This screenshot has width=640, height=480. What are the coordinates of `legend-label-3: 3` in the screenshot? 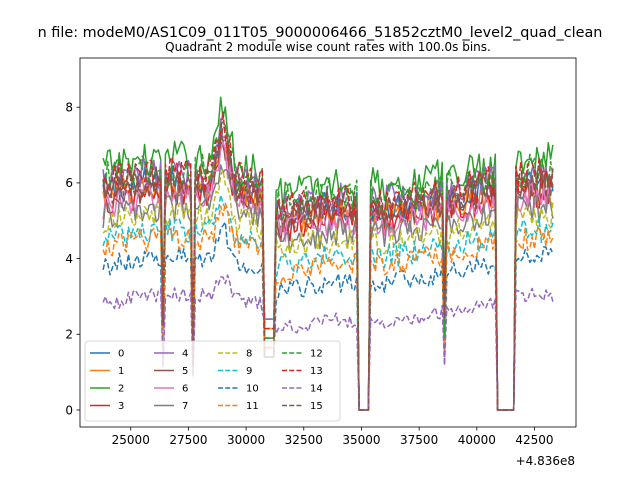 It's located at (121, 406).